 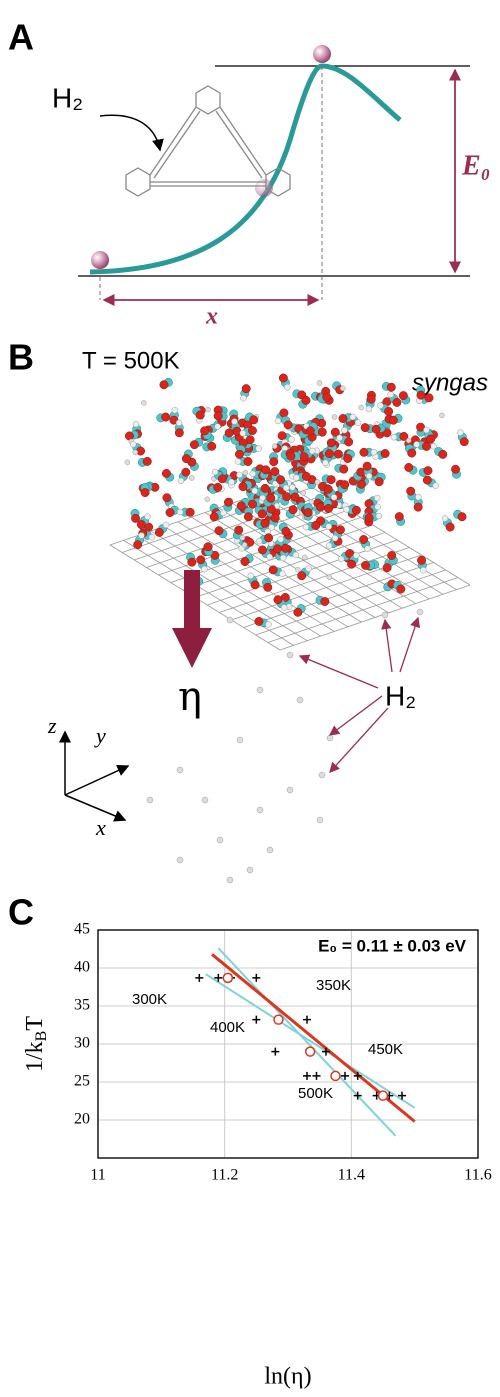 What do you see at coordinates (400, 695) in the screenshot?
I see `h2-label: H₂` at bounding box center [400, 695].